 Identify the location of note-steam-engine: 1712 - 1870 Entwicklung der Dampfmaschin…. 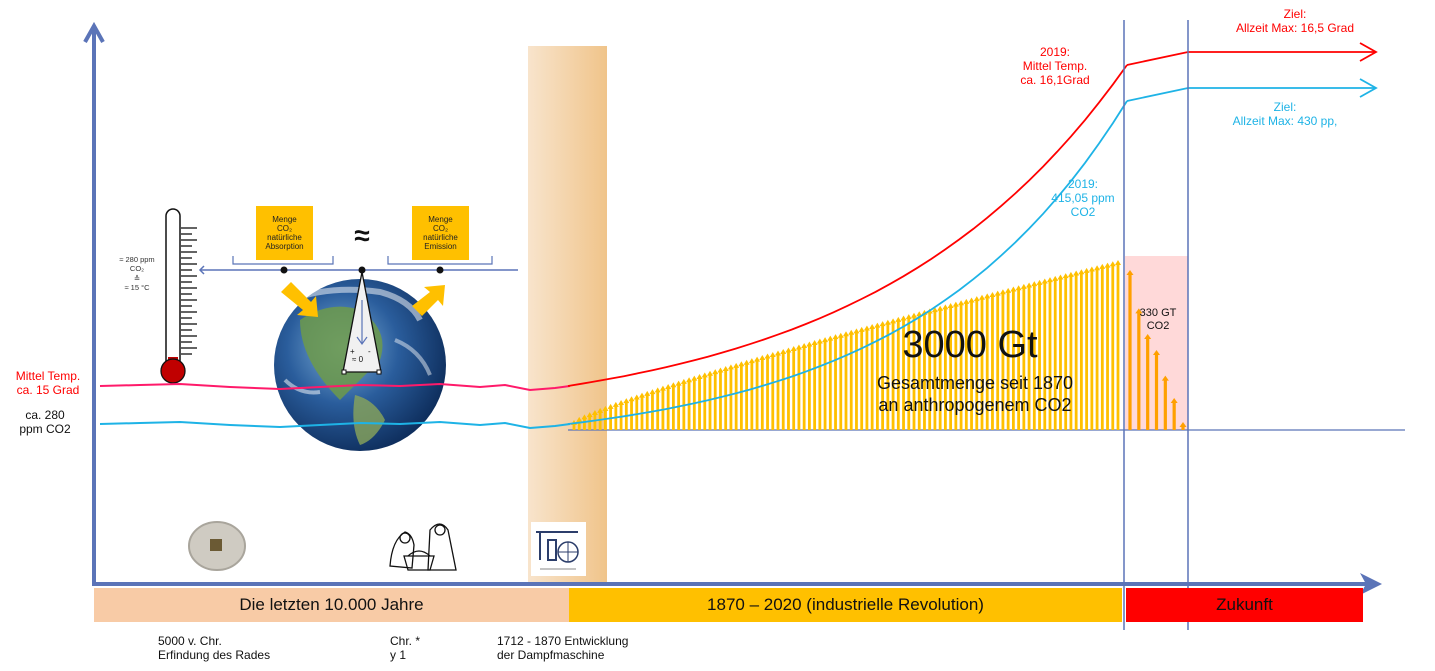
(563, 648).